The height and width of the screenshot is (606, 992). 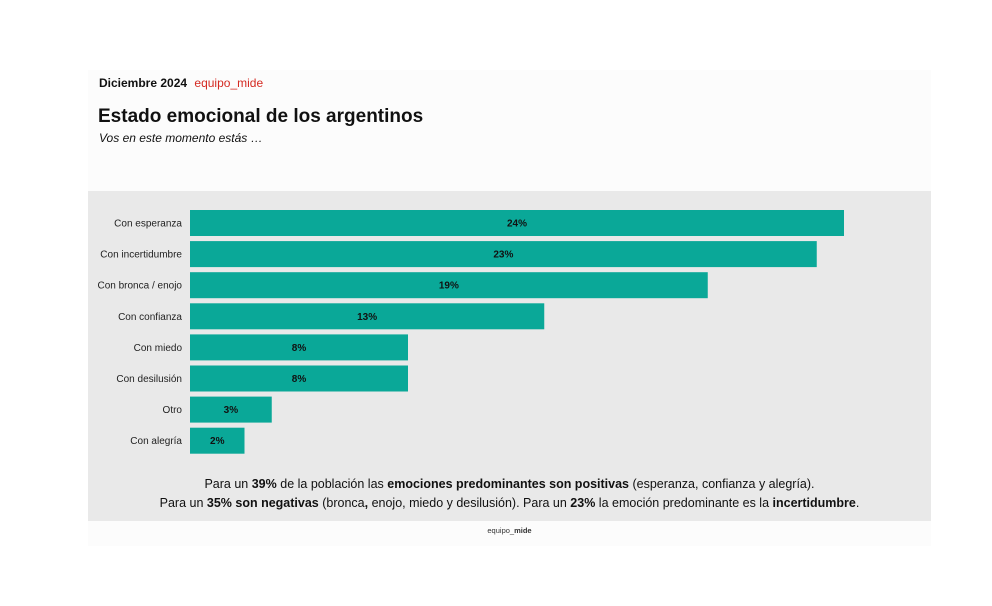 What do you see at coordinates (814, 503) in the screenshot?
I see `summary-run: incertidumbre` at bounding box center [814, 503].